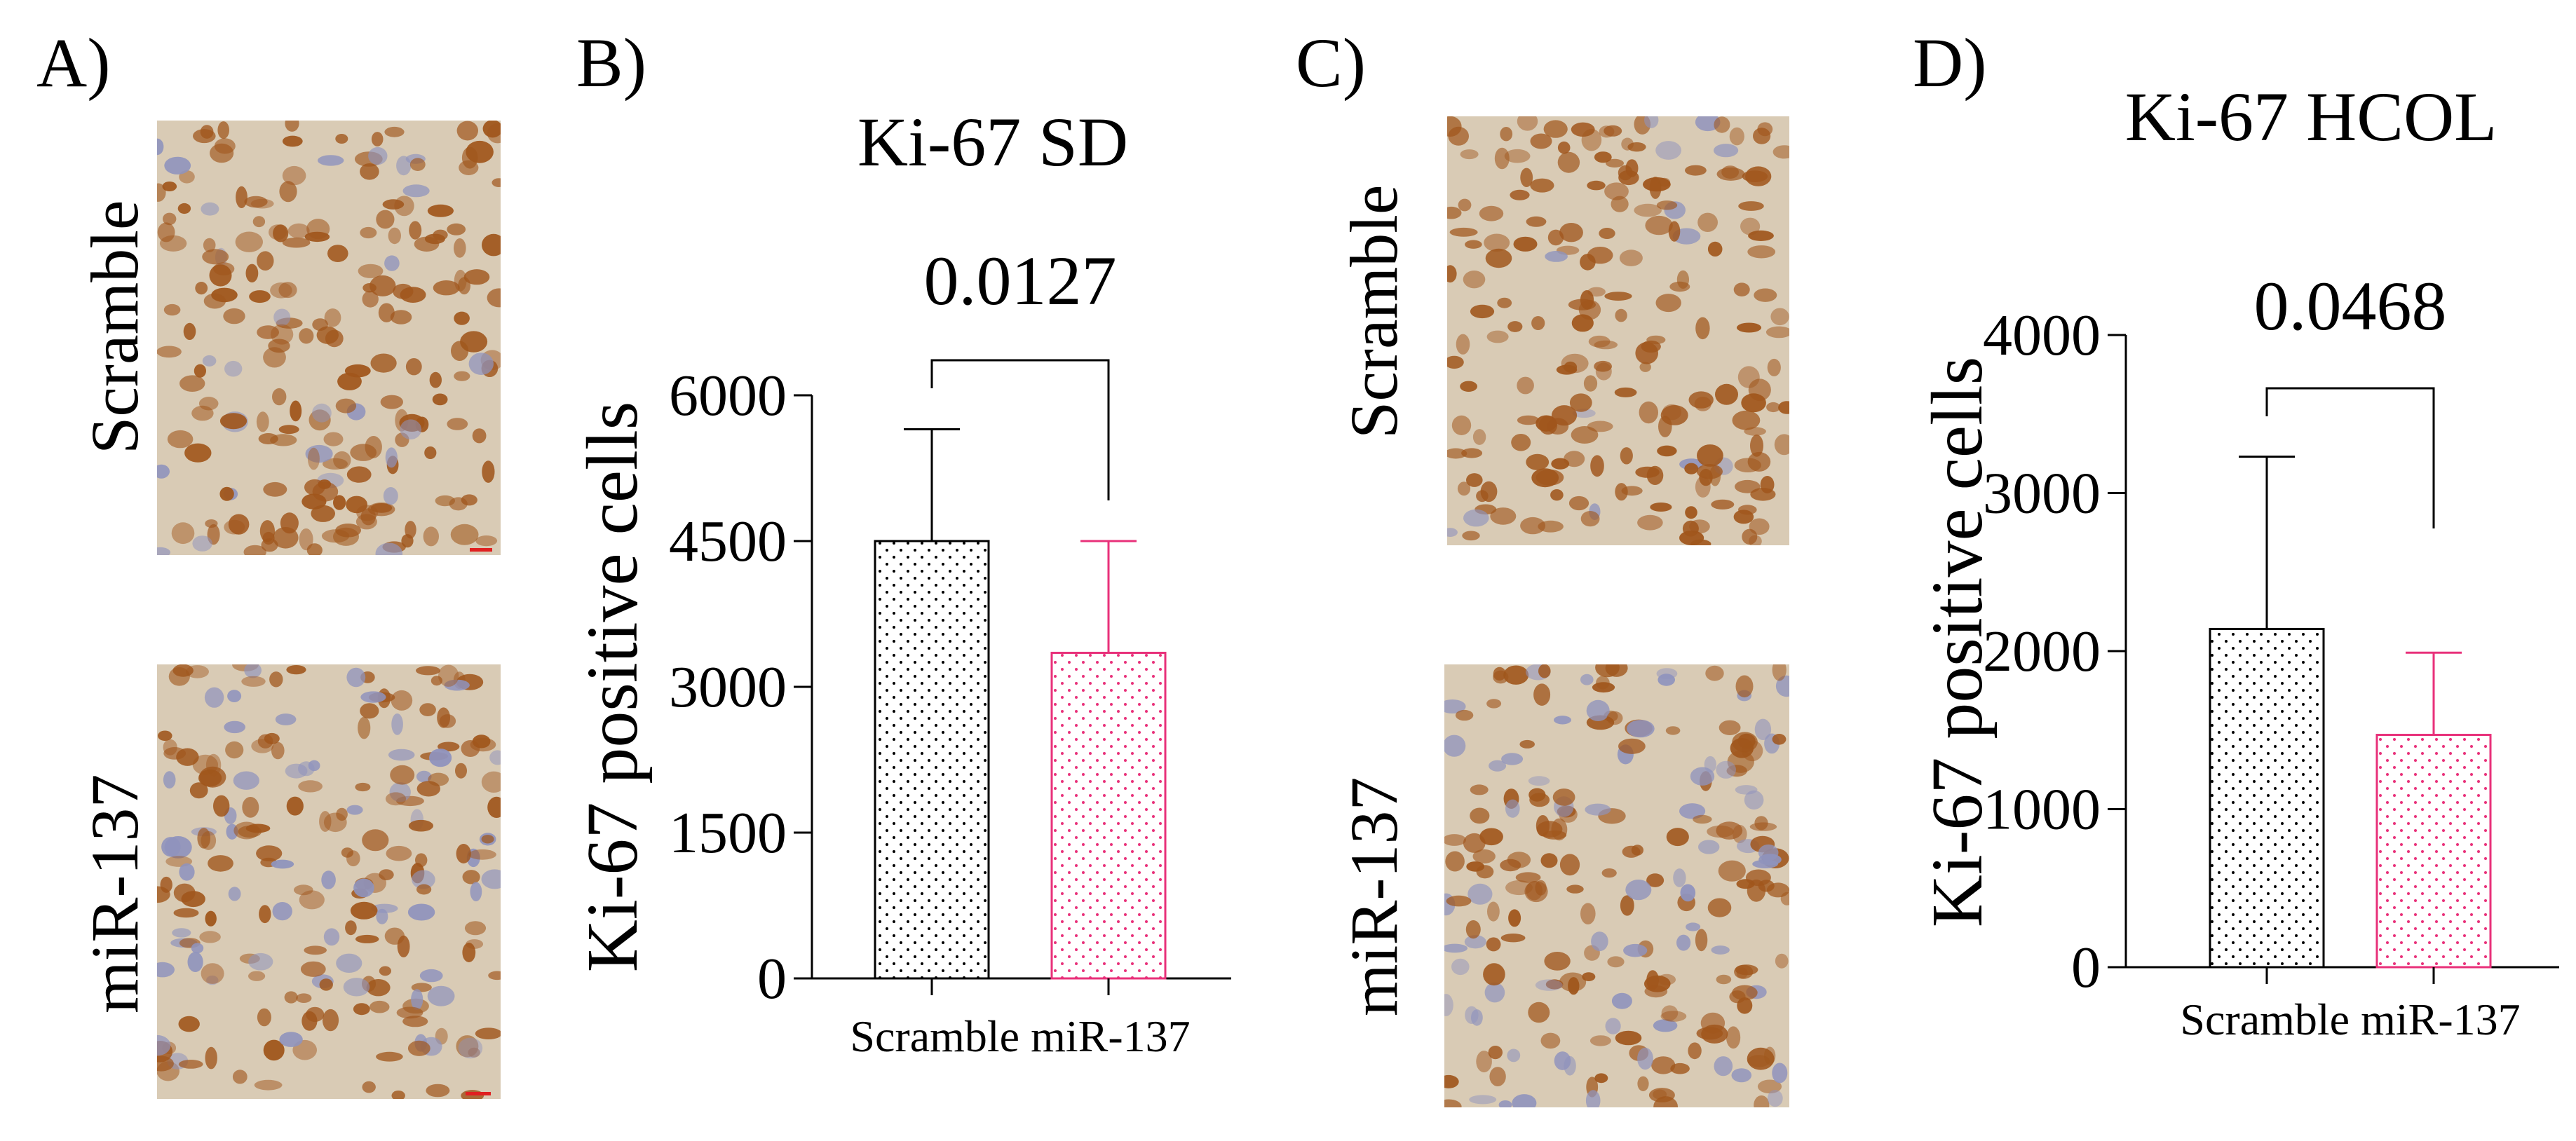 Image resolution: width=2576 pixels, height=1141 pixels. What do you see at coordinates (481, 550) in the screenshot?
I see `scale-bar-a-top` at bounding box center [481, 550].